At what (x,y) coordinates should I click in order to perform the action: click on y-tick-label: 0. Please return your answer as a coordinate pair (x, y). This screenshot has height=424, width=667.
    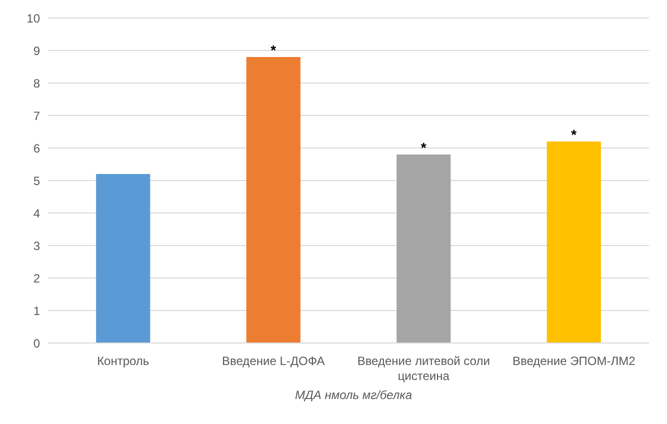
    Looking at the image, I should click on (36, 343).